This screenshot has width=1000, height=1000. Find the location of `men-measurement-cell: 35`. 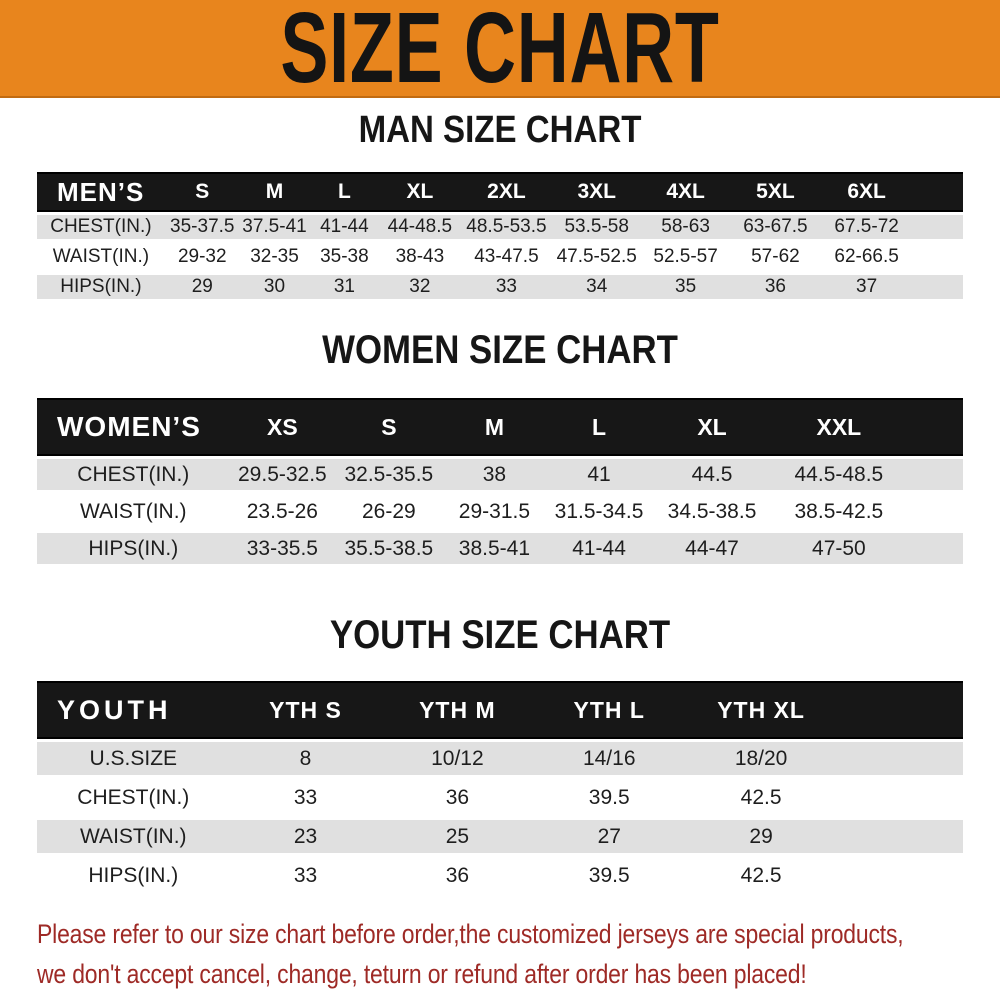

men-measurement-cell: 35 is located at coordinates (685, 287).